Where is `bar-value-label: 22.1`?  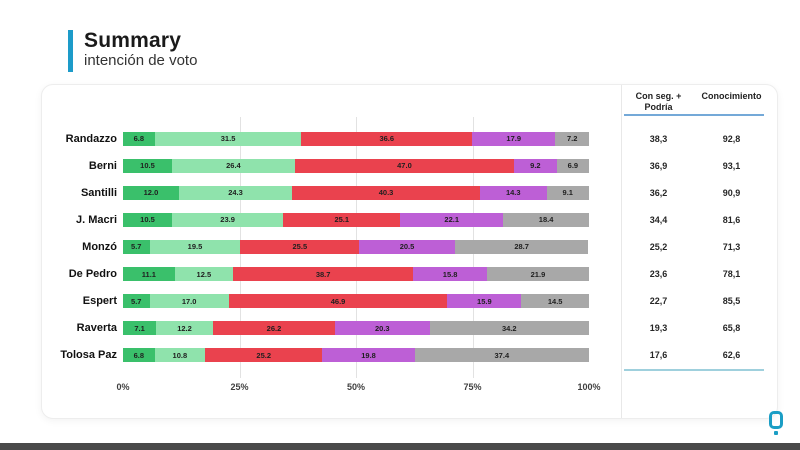 bar-value-label: 22.1 is located at coordinates (452, 220).